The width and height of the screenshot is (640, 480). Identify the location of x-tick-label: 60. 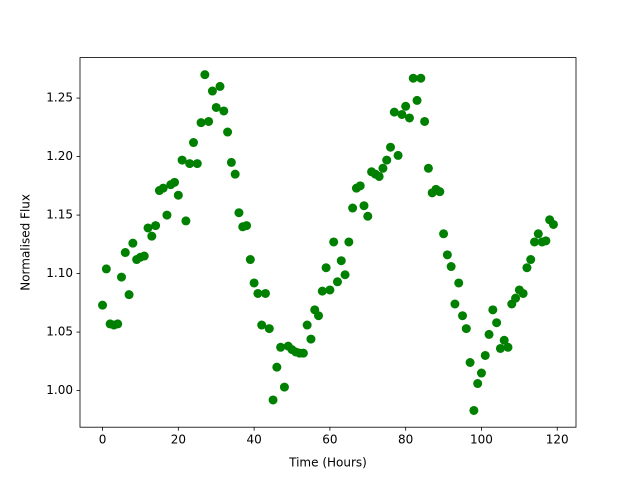
(329, 440).